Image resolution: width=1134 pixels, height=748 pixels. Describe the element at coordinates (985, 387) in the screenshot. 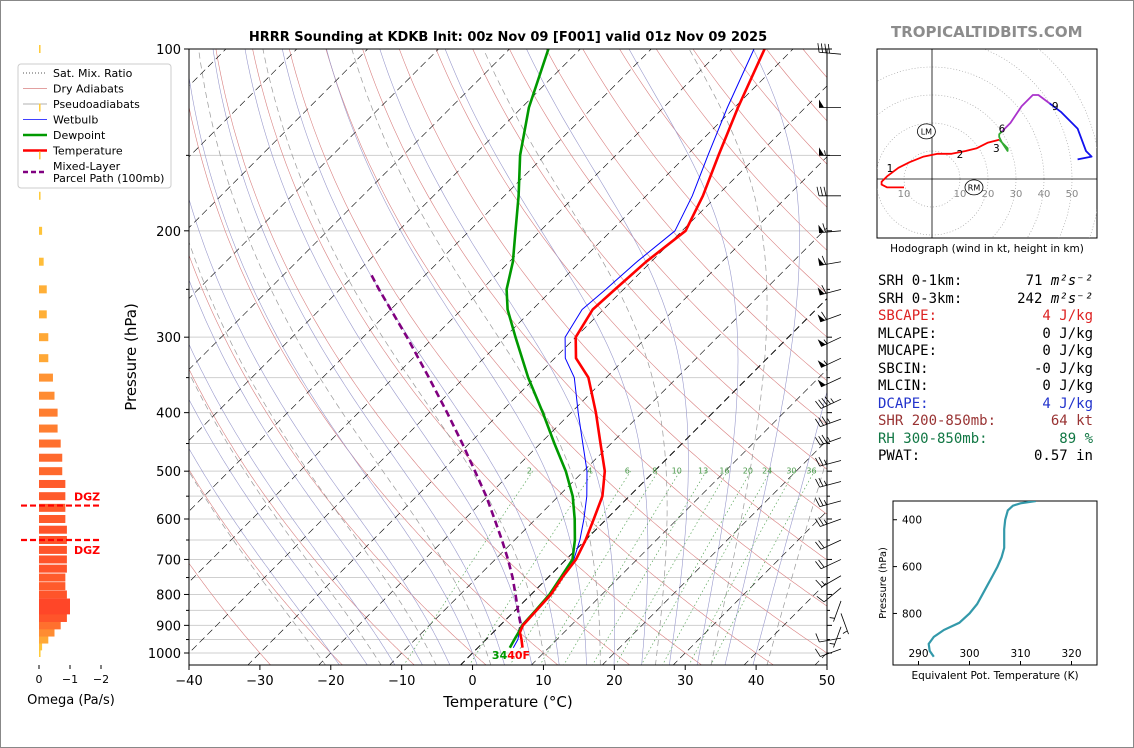

I see `index-row: MLCIN: 0 J/kg` at that location.